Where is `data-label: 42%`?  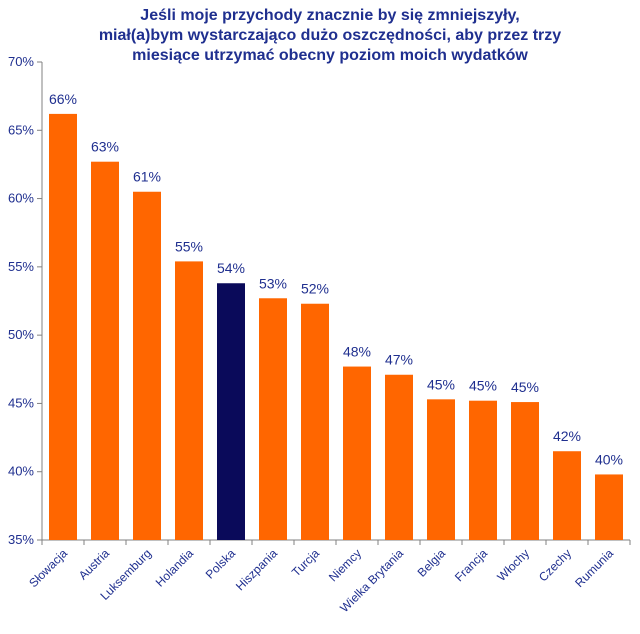
data-label: 42% is located at coordinates (567, 436).